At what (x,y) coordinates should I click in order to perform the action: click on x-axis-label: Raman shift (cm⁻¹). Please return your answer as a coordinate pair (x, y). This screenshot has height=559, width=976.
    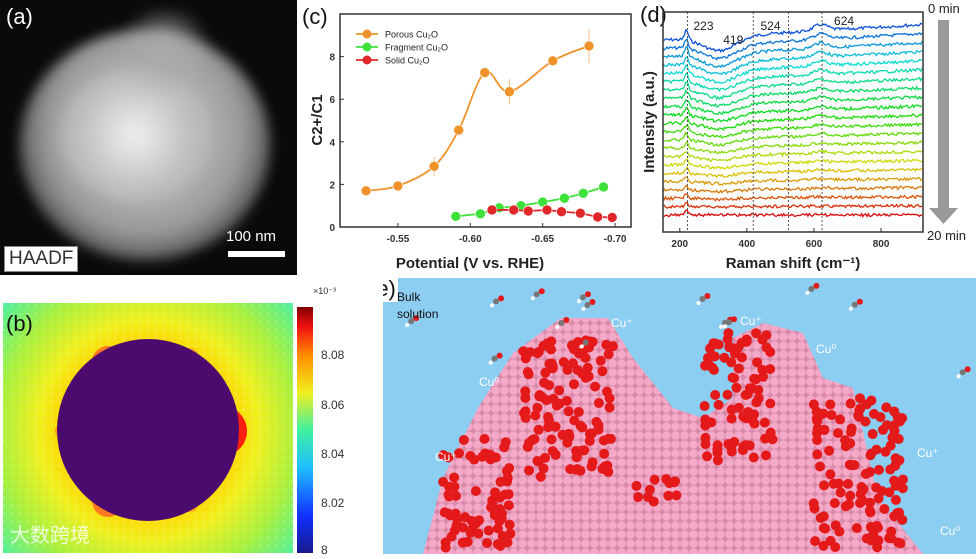
    Looking at the image, I should click on (793, 263).